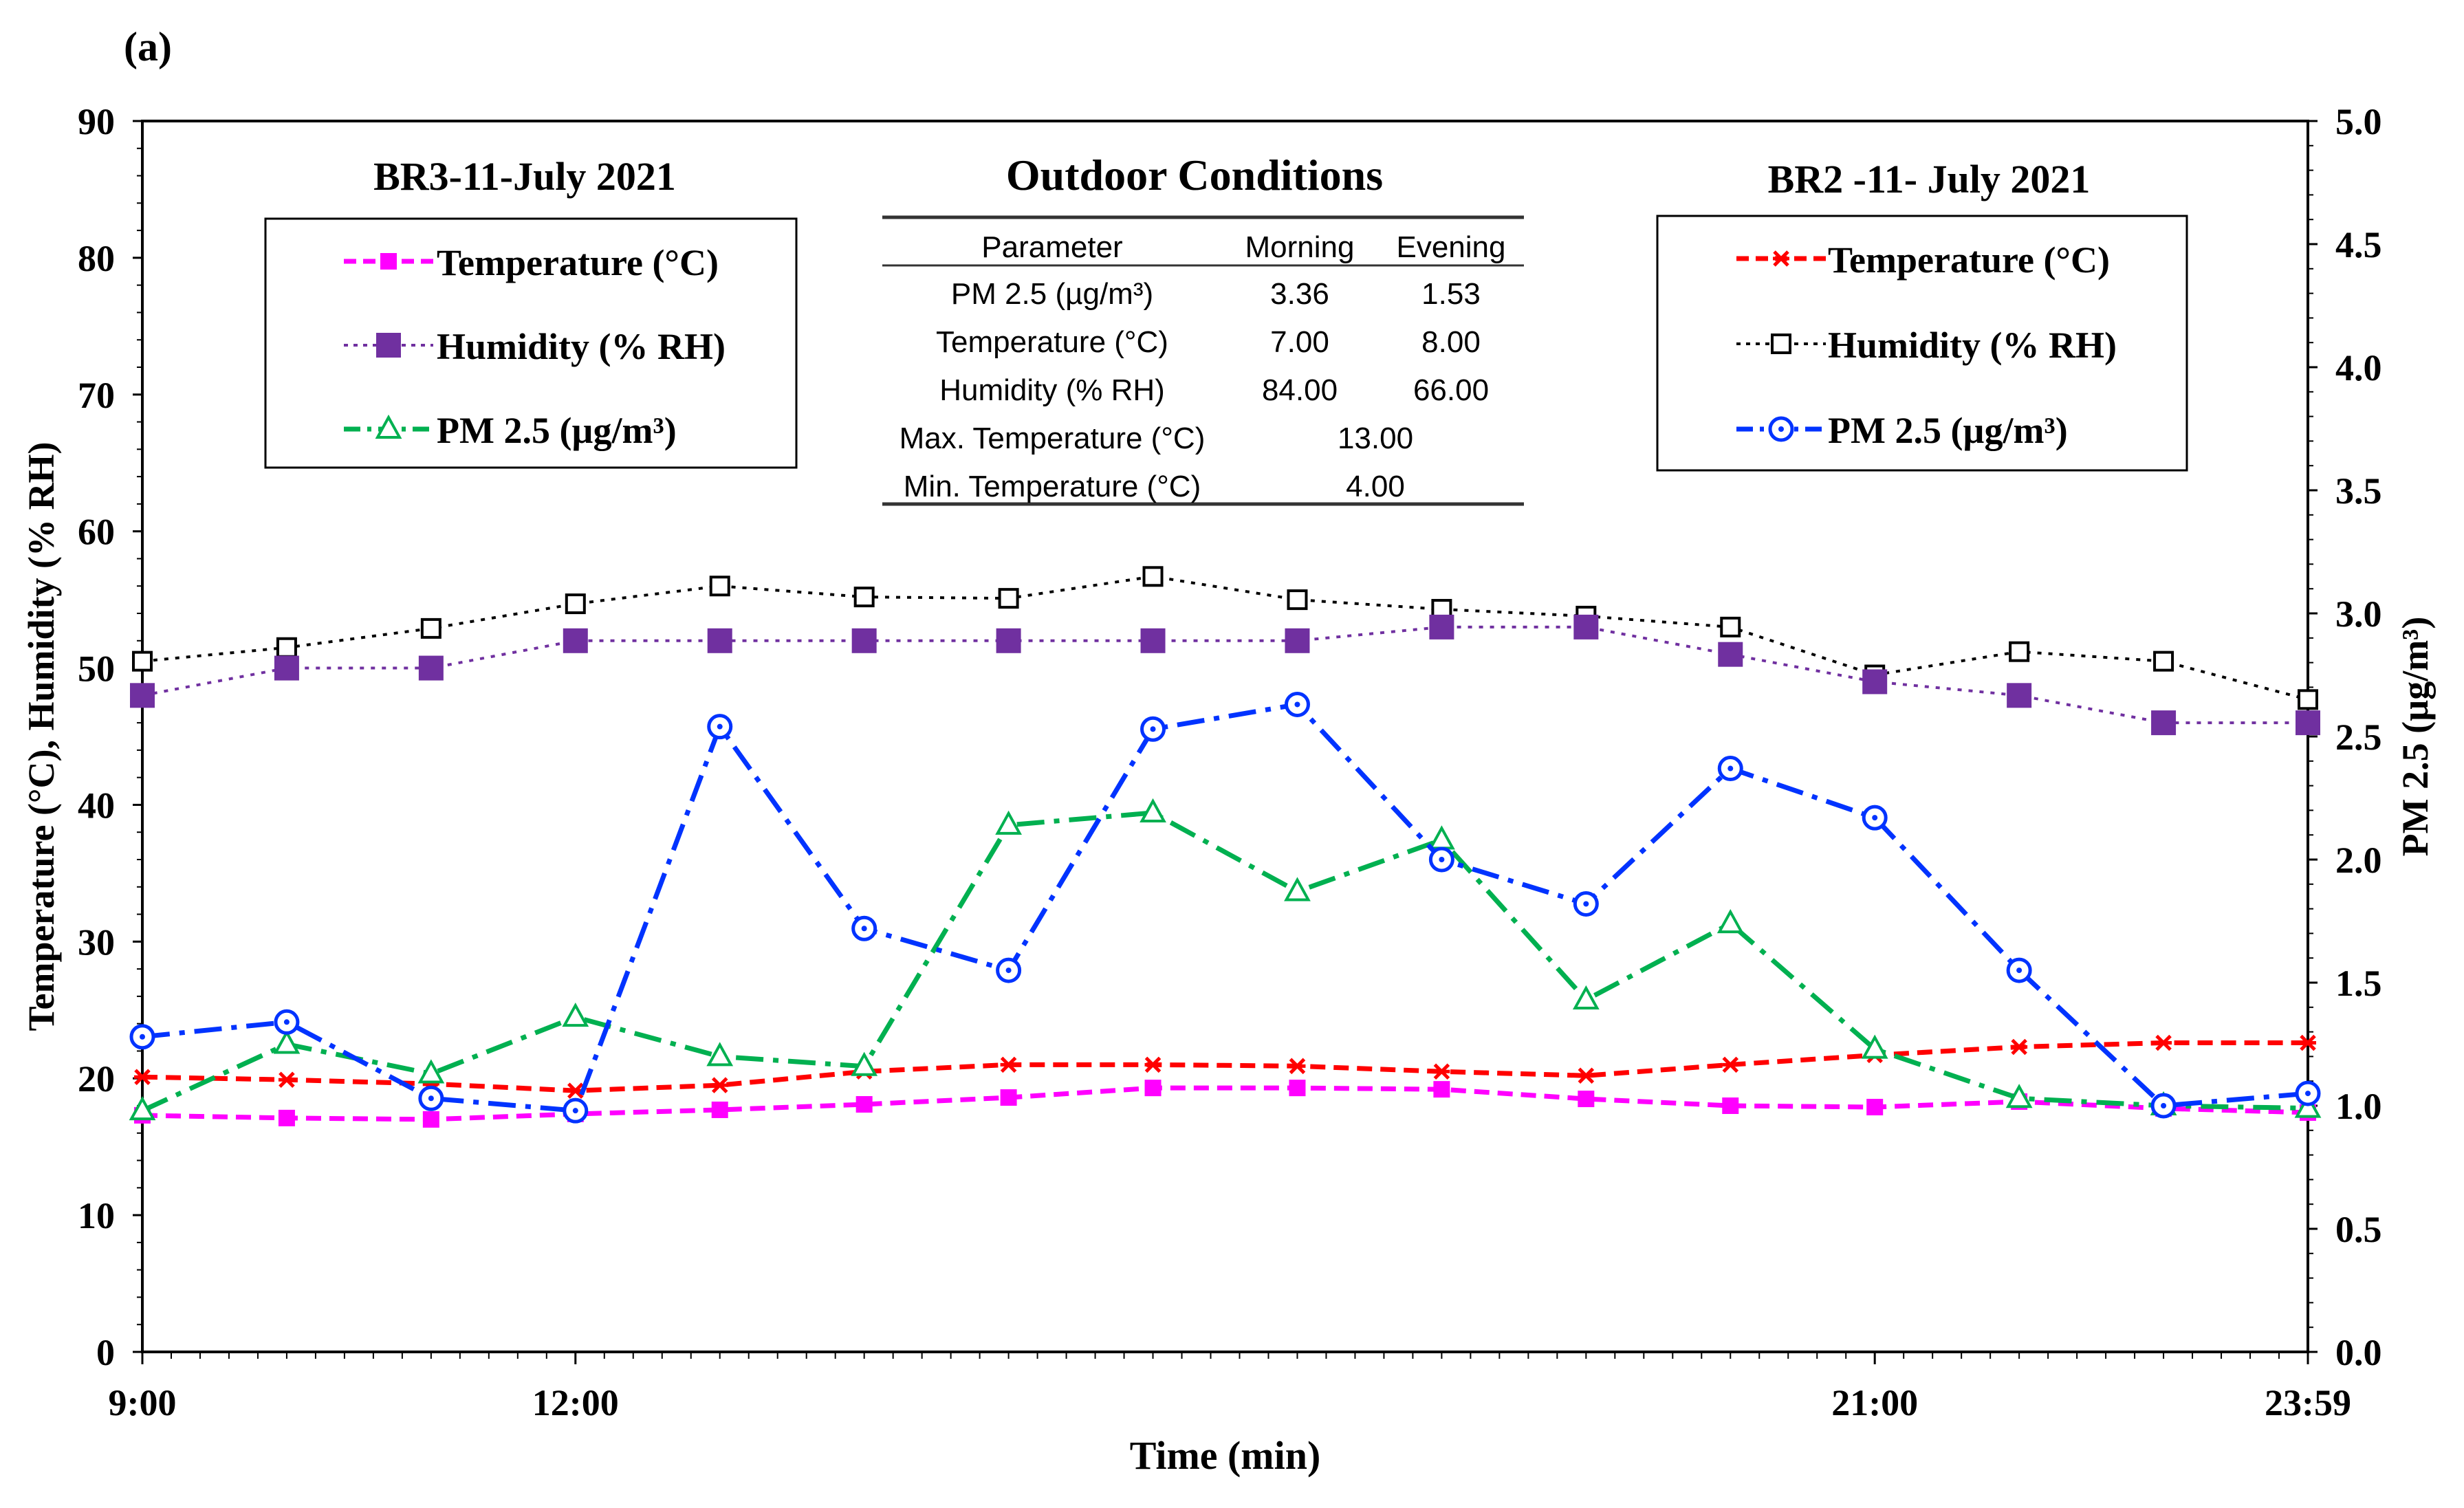  I want to click on y-right-tick-label: 2.5, so click(2358, 738).